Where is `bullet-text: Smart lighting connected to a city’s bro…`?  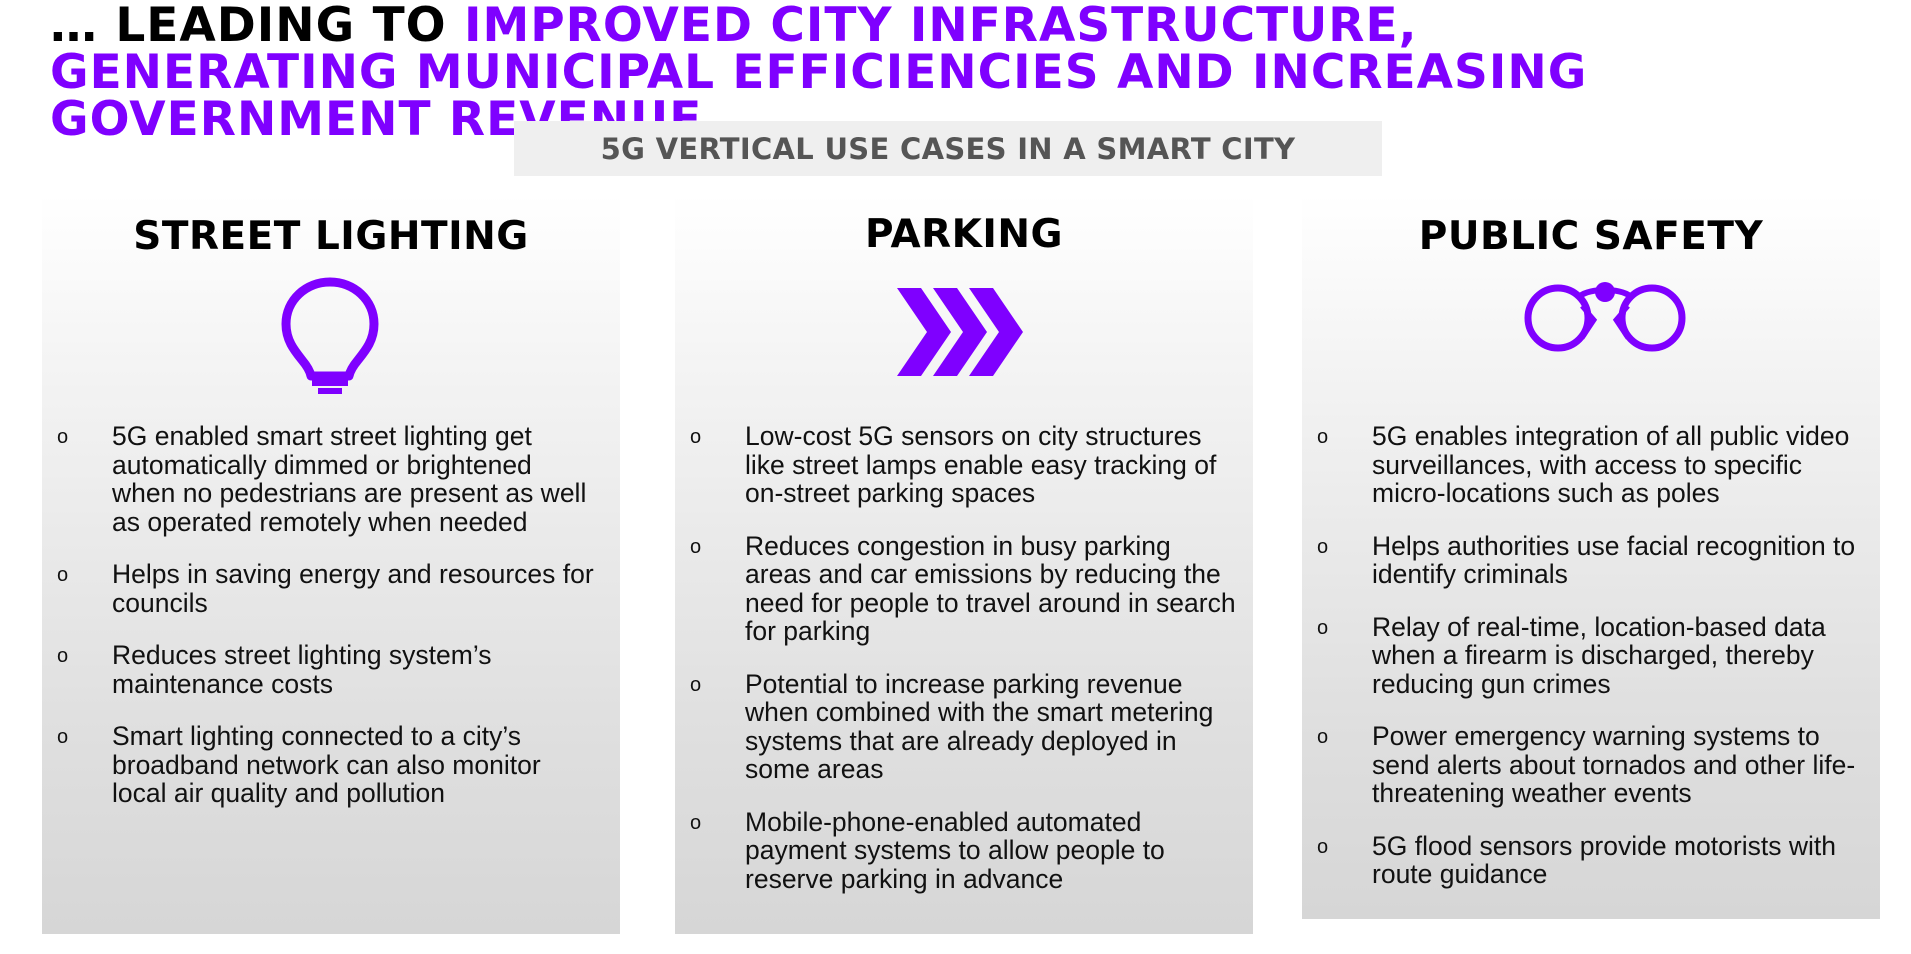
bullet-text: Smart lighting connected to a city’s bro… is located at coordinates (326, 764).